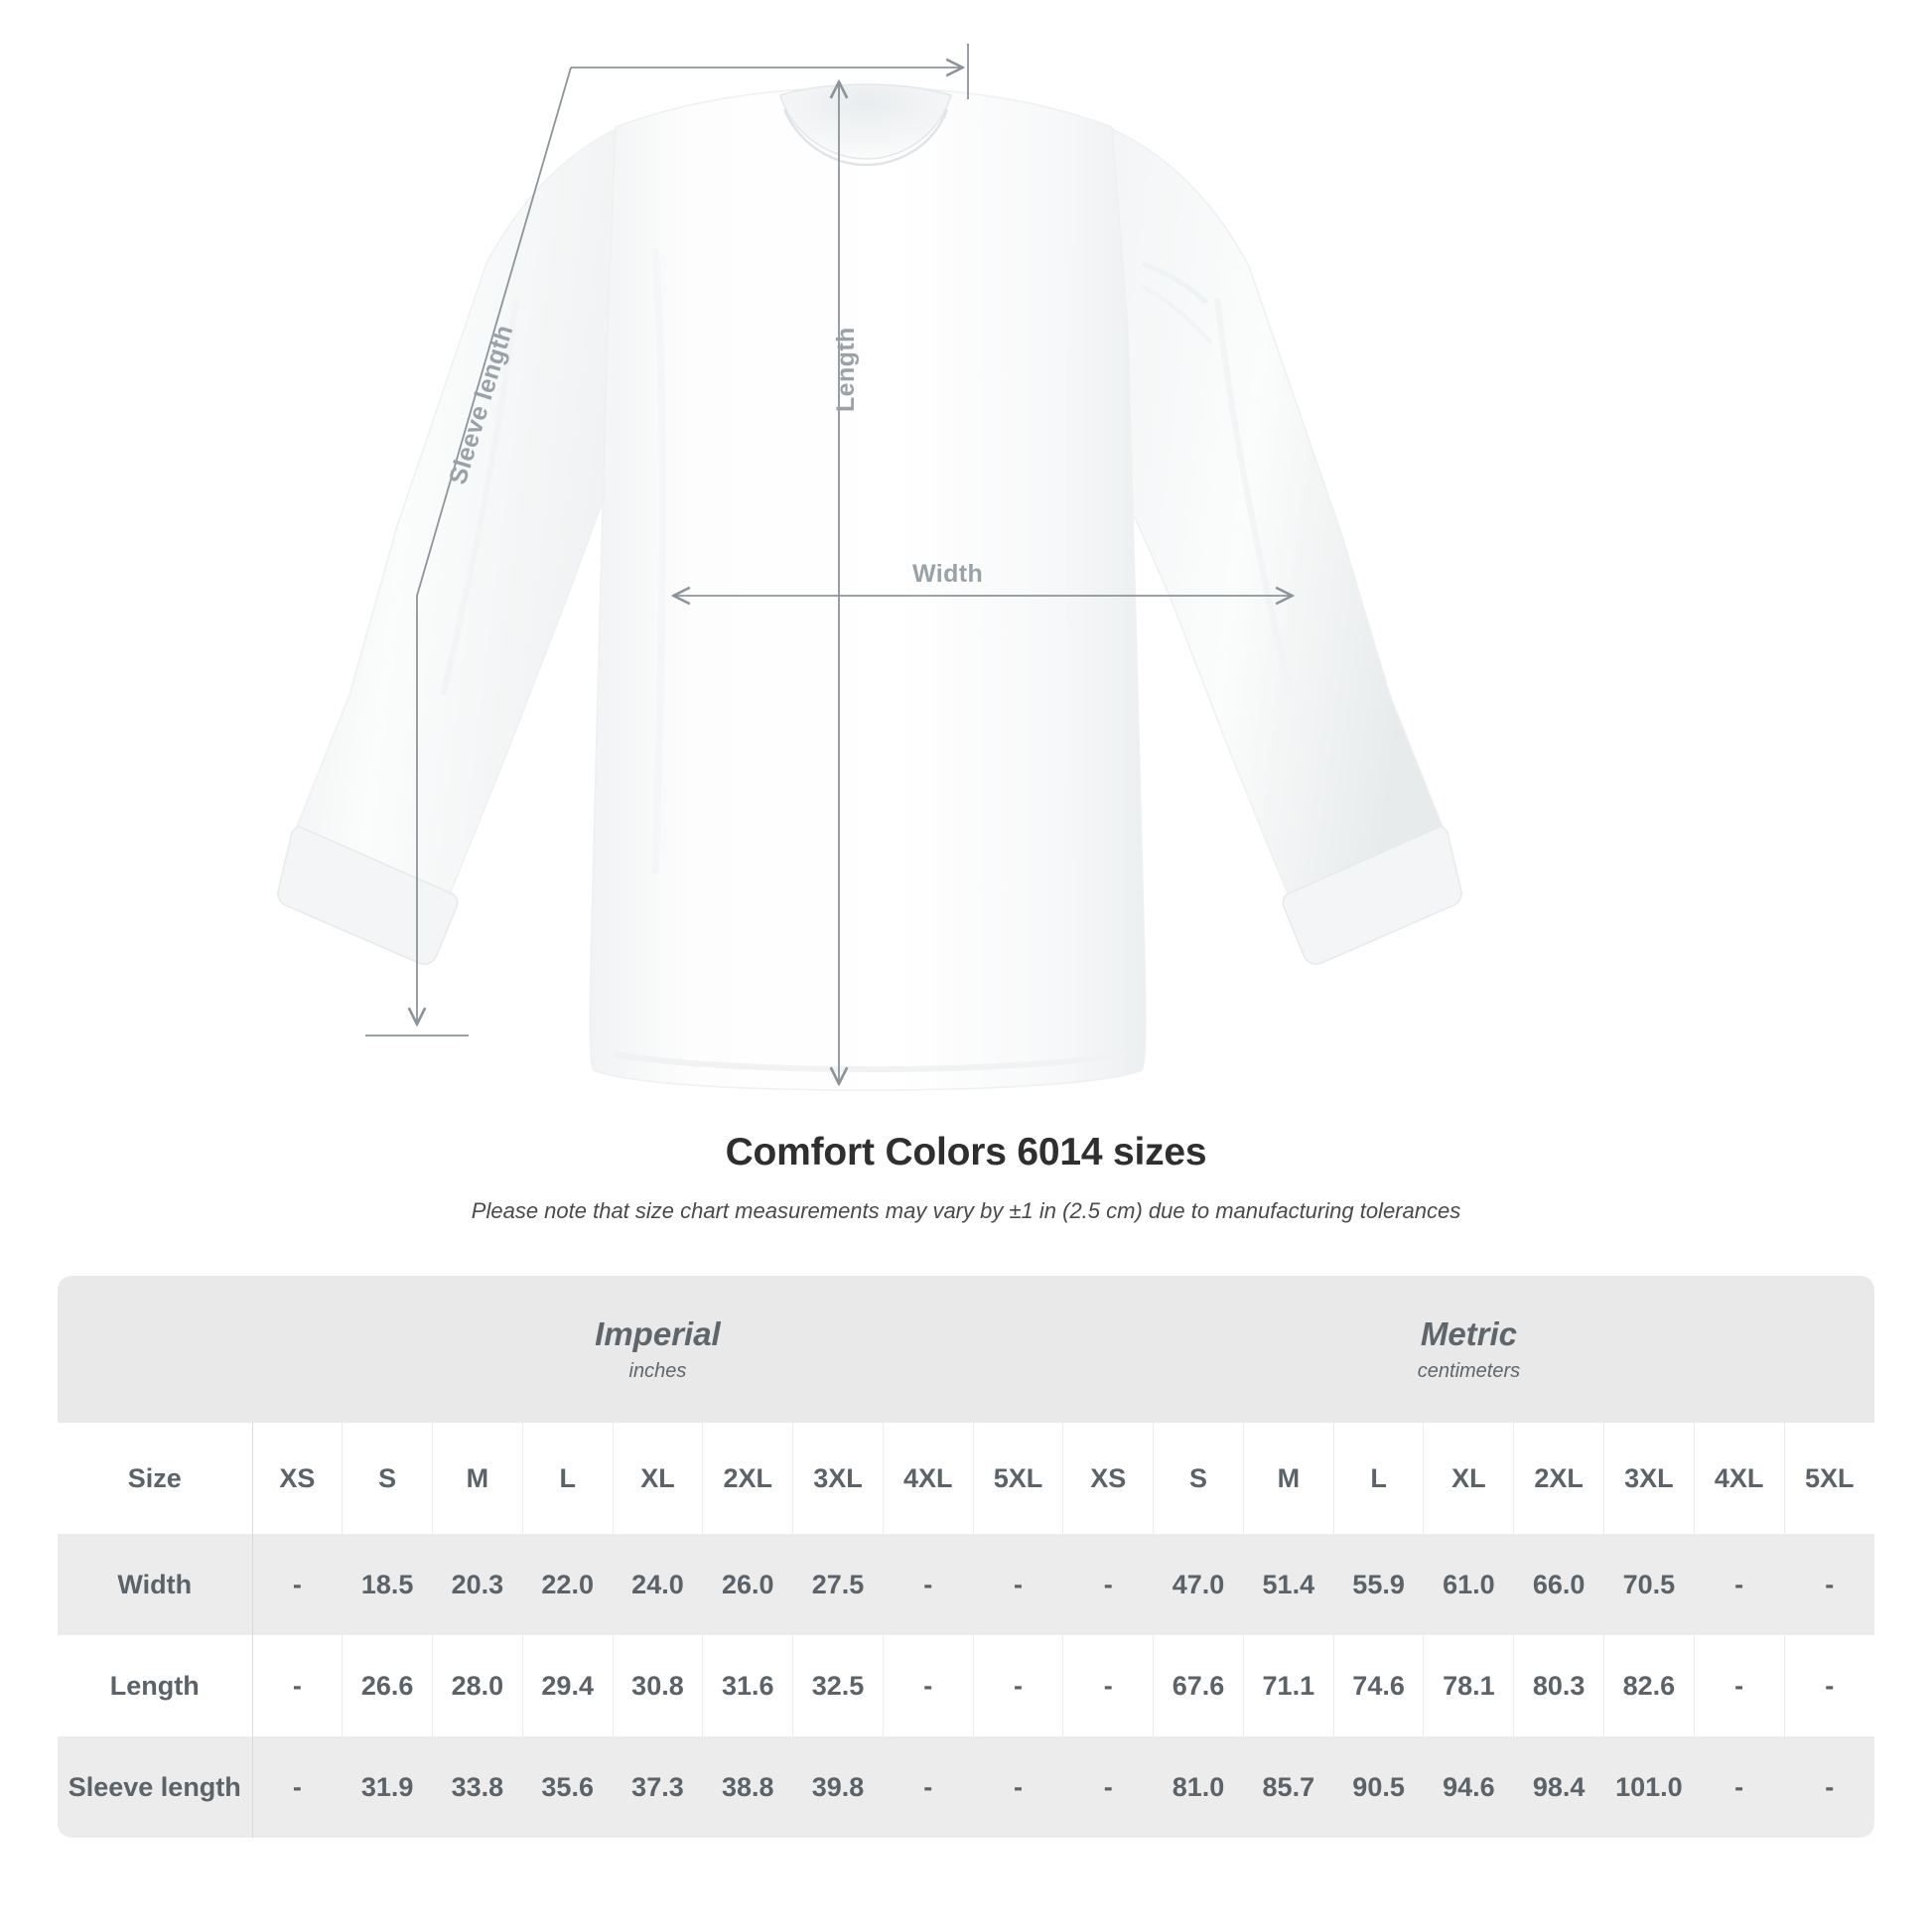  Describe the element at coordinates (838, 1685) in the screenshot. I see `cell-length-imperial-3xl: 32.5` at that location.